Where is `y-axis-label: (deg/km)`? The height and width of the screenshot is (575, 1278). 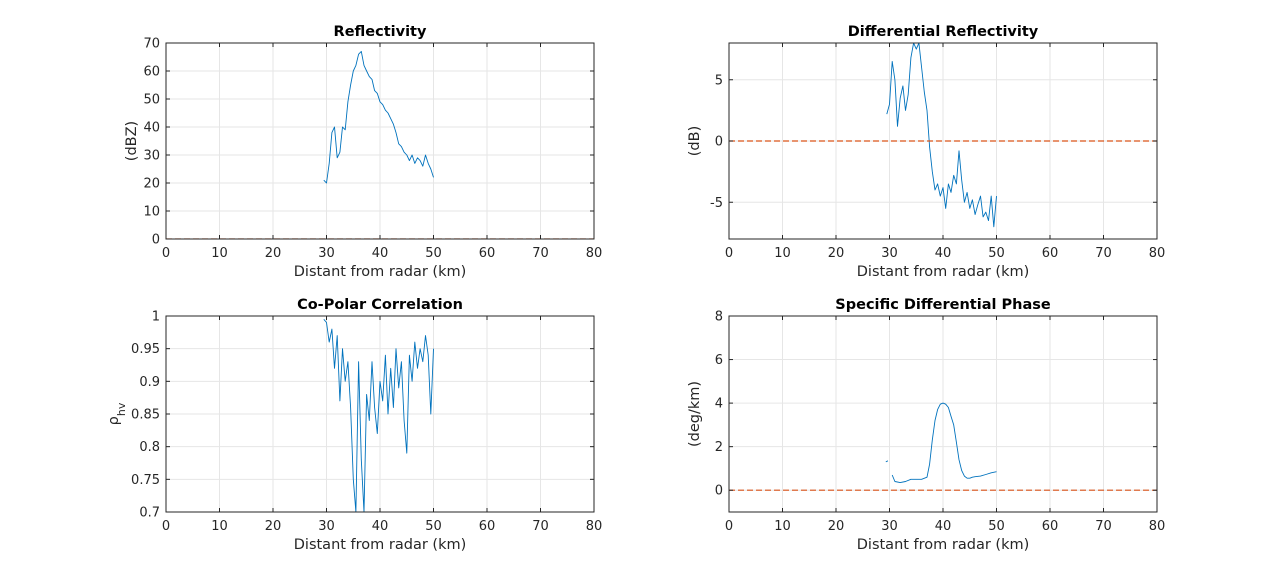 y-axis-label: (deg/km) is located at coordinates (695, 414).